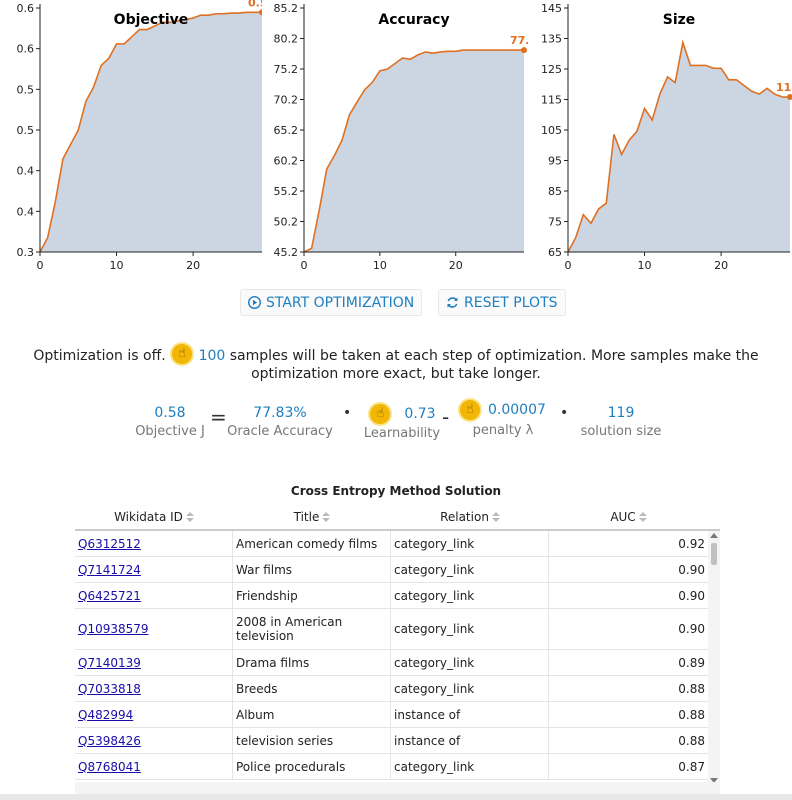 The height and width of the screenshot is (800, 792). I want to click on y-tick-label: 0.4, so click(26, 171).